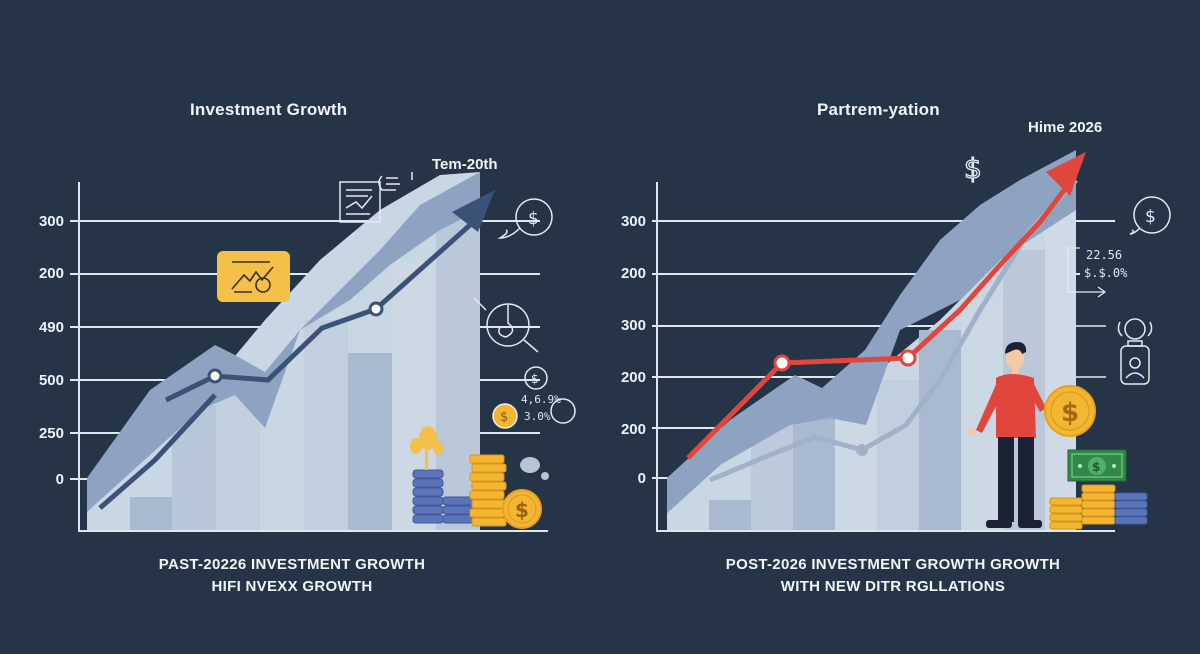  What do you see at coordinates (1106, 273) in the screenshot?
I see `rate-note: $.$.0%` at bounding box center [1106, 273].